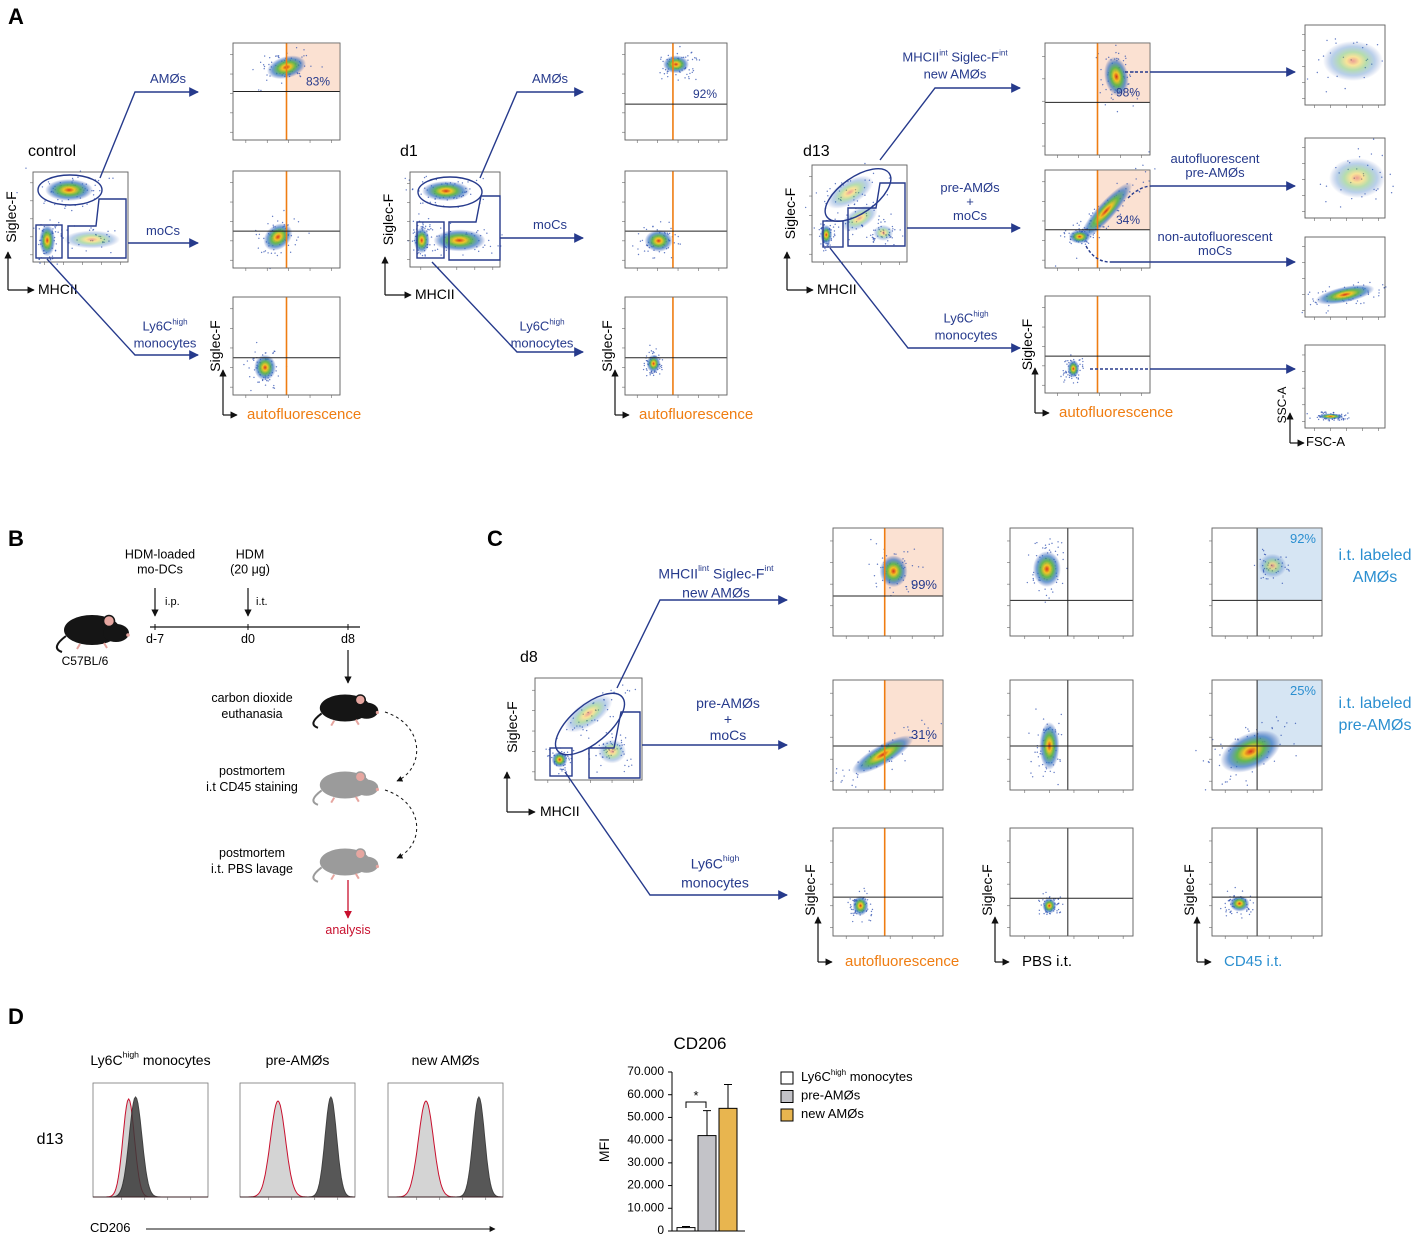 The width and height of the screenshot is (1418, 1235). Describe the element at coordinates (250, 555) in the screenshot. I see `injection-label: HDM` at that location.